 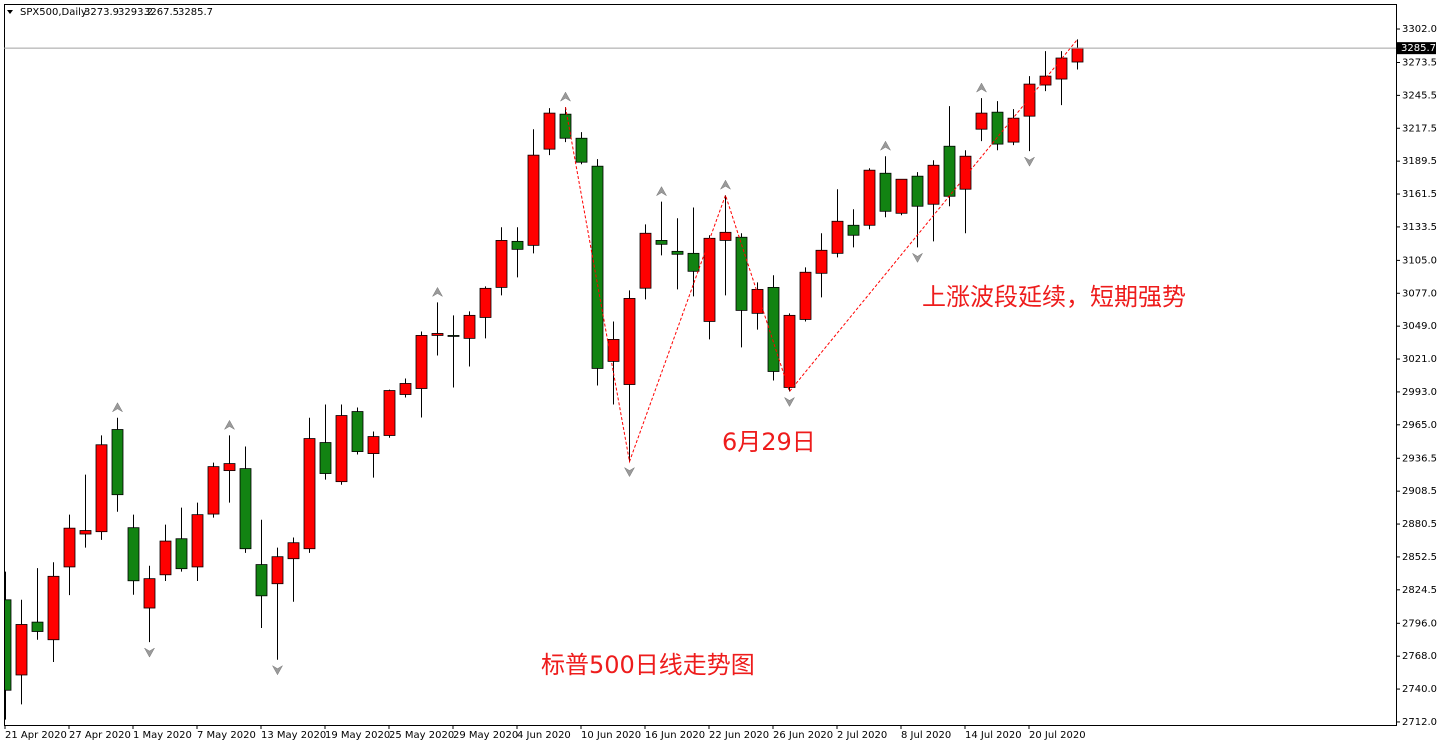 What do you see at coordinates (1419, 260) in the screenshot?
I see `y-tick-label: 3105.0` at bounding box center [1419, 260].